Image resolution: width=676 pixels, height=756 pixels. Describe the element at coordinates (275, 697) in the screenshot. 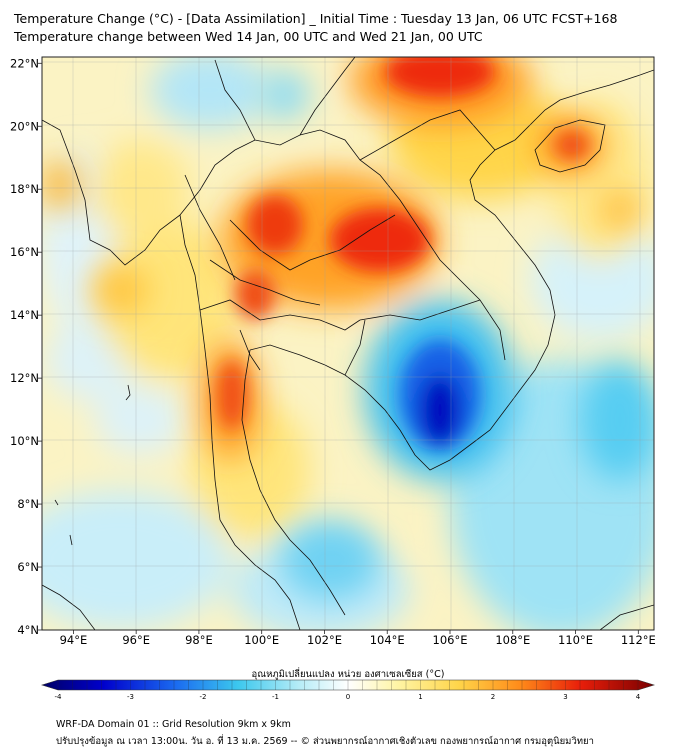

I see `colorbar-tick-label: -1` at that location.